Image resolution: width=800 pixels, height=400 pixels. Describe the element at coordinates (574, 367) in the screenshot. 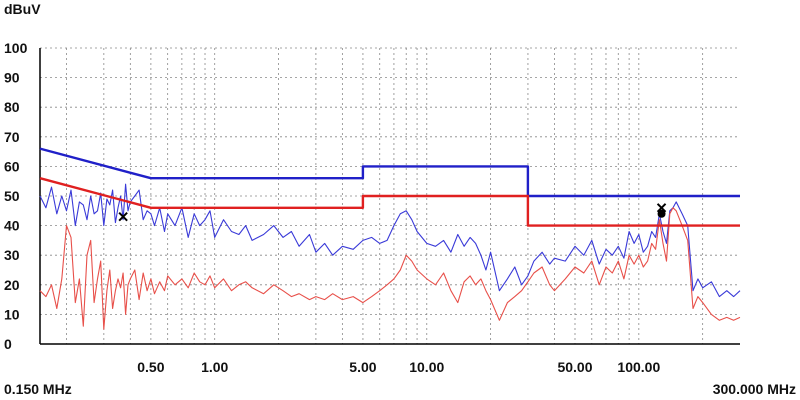

I see `x-tick-label: 50.00` at that location.